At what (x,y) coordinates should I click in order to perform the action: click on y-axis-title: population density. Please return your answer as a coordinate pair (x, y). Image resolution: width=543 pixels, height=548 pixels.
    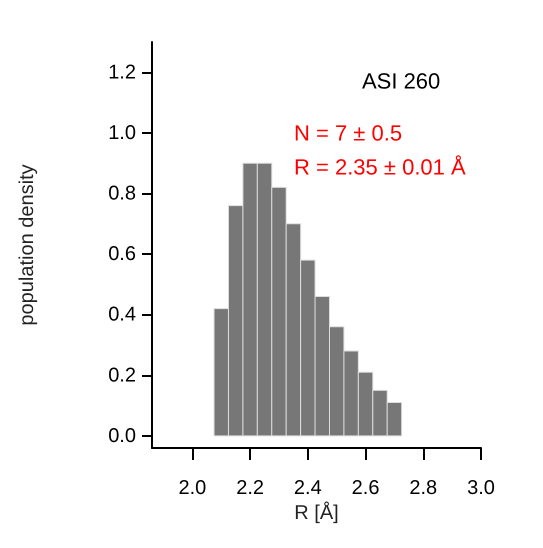
    Looking at the image, I should click on (27, 245).